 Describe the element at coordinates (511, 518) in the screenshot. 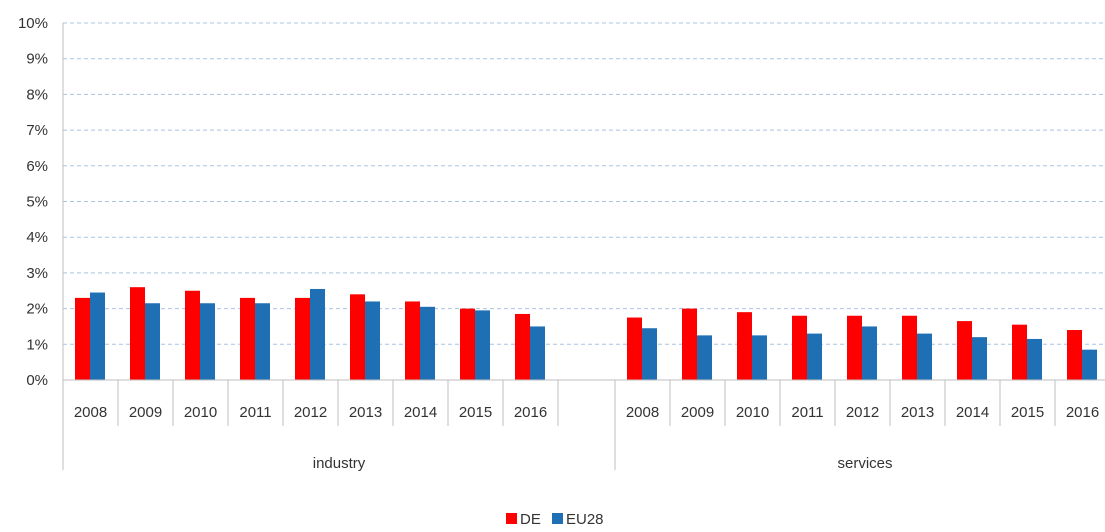

I see `legend-swatch-de` at that location.